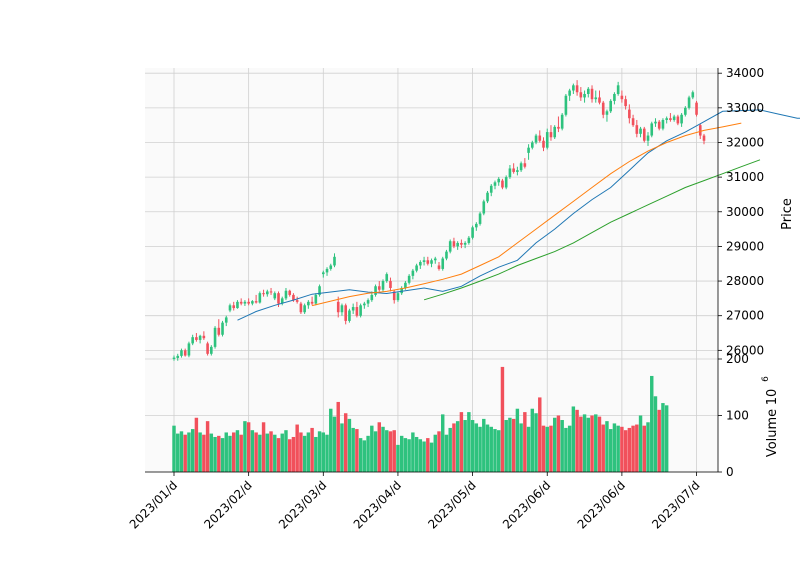  I want to click on volume-axis-ticks: 0 100 200, so click(733, 415).